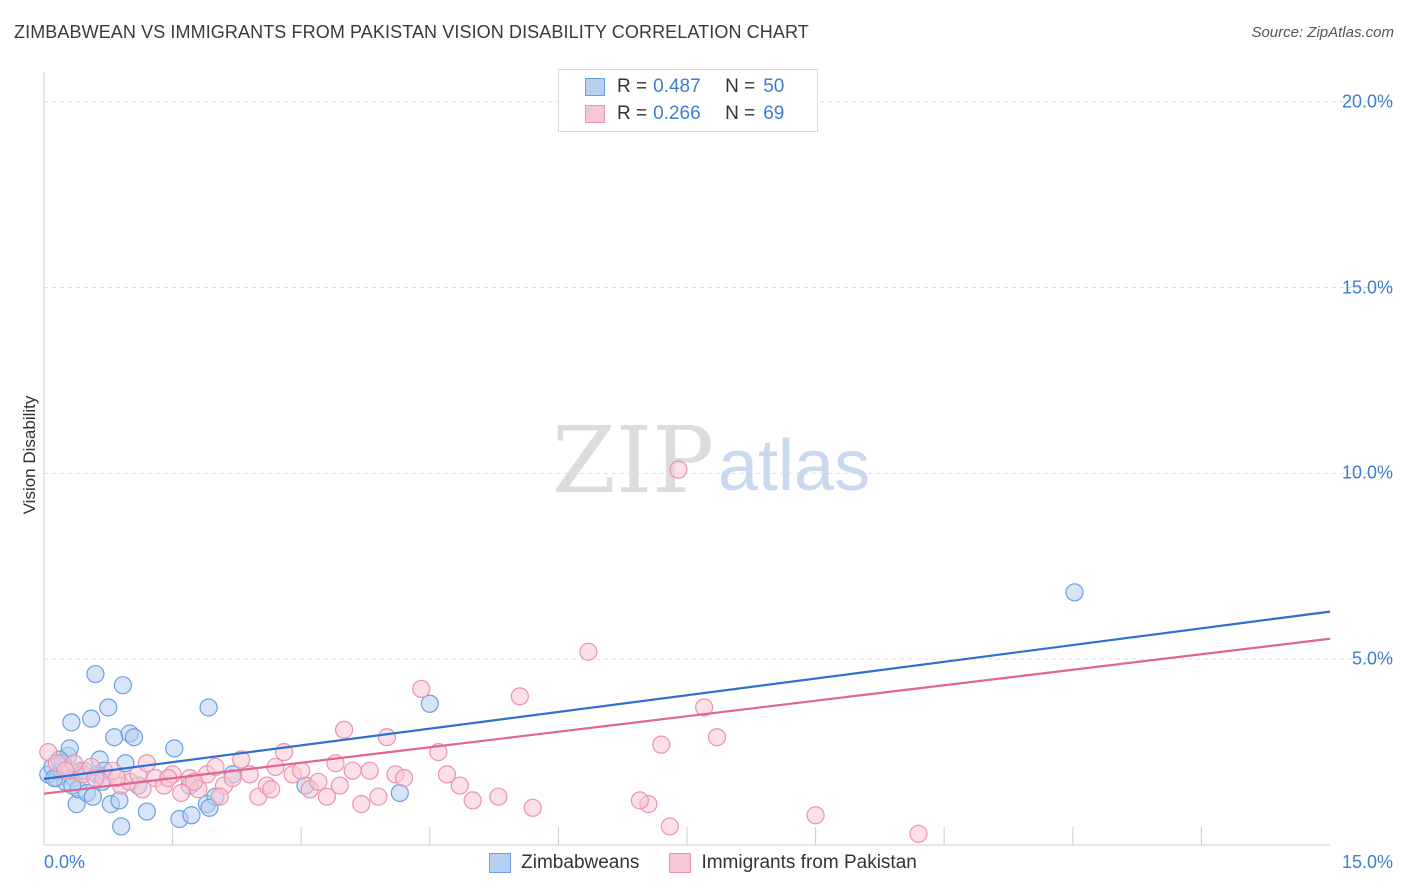 Image resolution: width=1406 pixels, height=892 pixels. I want to click on legend-n-value: 50, so click(774, 86).